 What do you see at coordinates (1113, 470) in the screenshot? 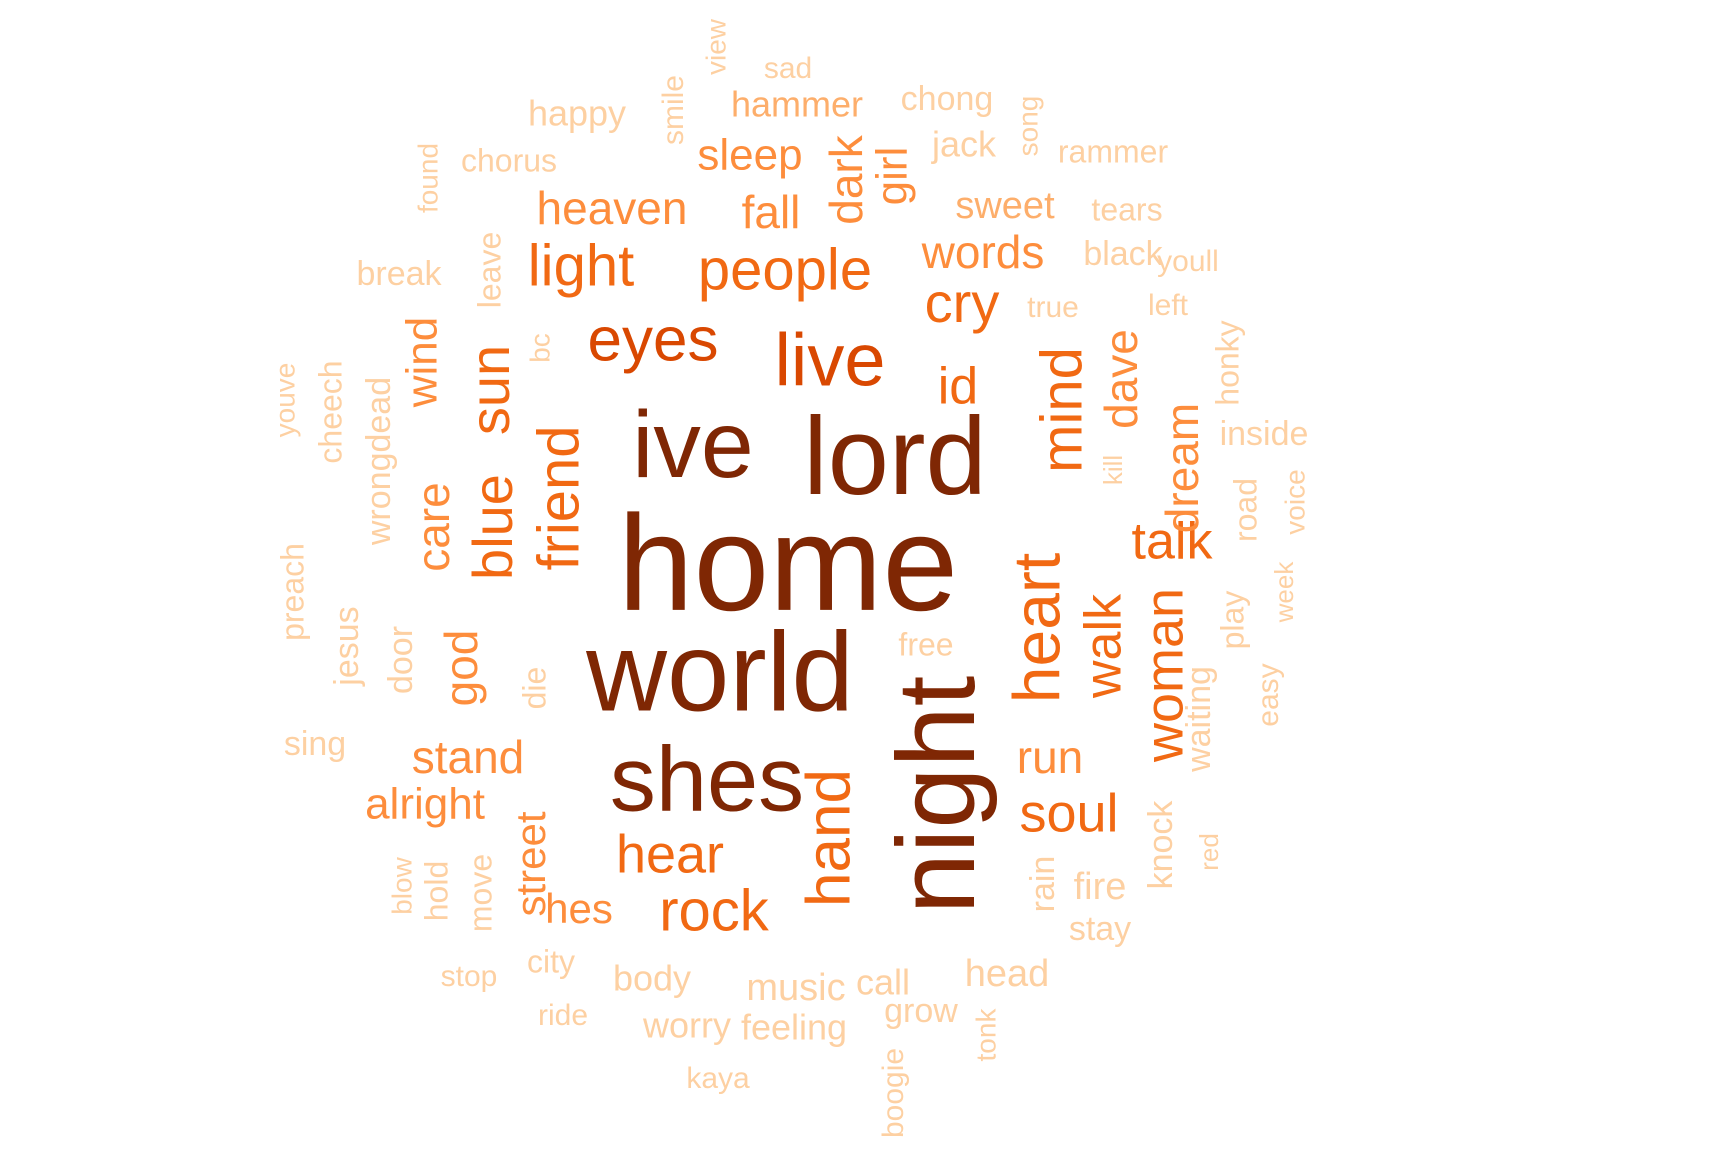
I see `word-kill: kill` at bounding box center [1113, 470].